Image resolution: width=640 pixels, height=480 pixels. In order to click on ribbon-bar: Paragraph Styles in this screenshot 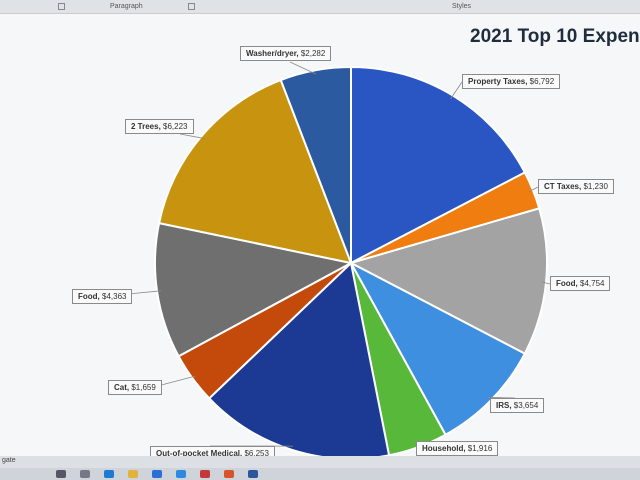, I will do `click(320, 7)`.